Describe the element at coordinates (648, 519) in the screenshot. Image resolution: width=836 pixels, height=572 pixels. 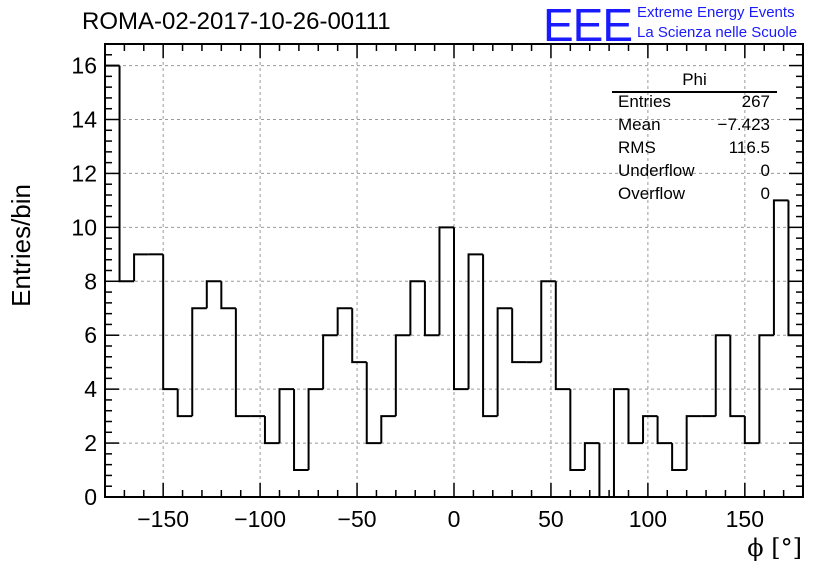
I see `x-tick-label: 100` at that location.